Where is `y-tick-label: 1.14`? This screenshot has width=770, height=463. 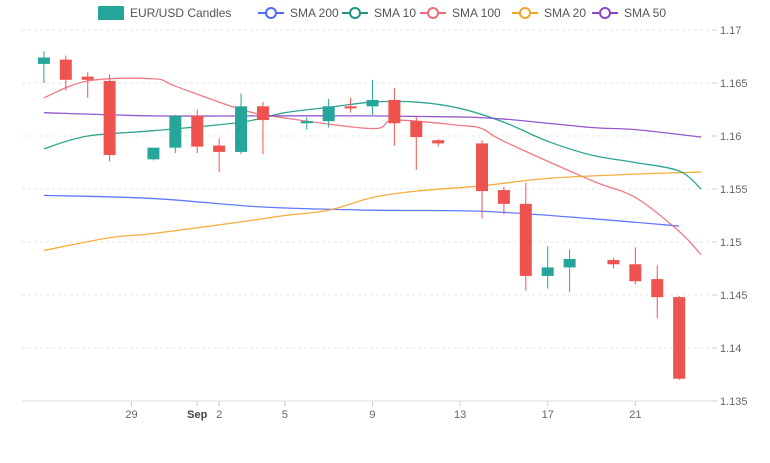
y-tick-label: 1.14 is located at coordinates (730, 349).